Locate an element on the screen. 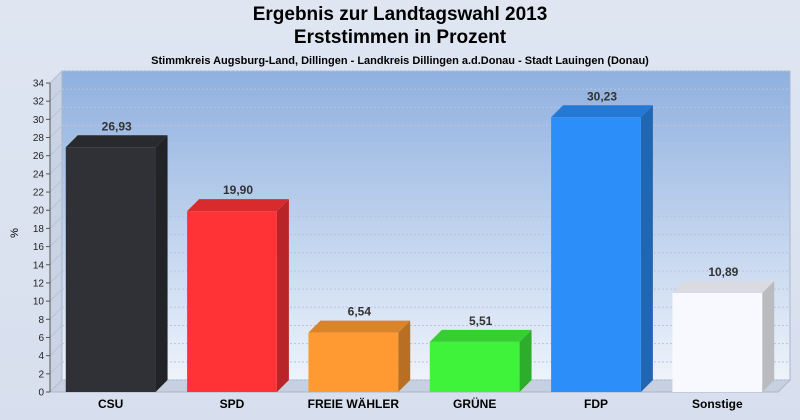 The width and height of the screenshot is (800, 420). x-tick-label: FREIE WÄHLER is located at coordinates (354, 403).